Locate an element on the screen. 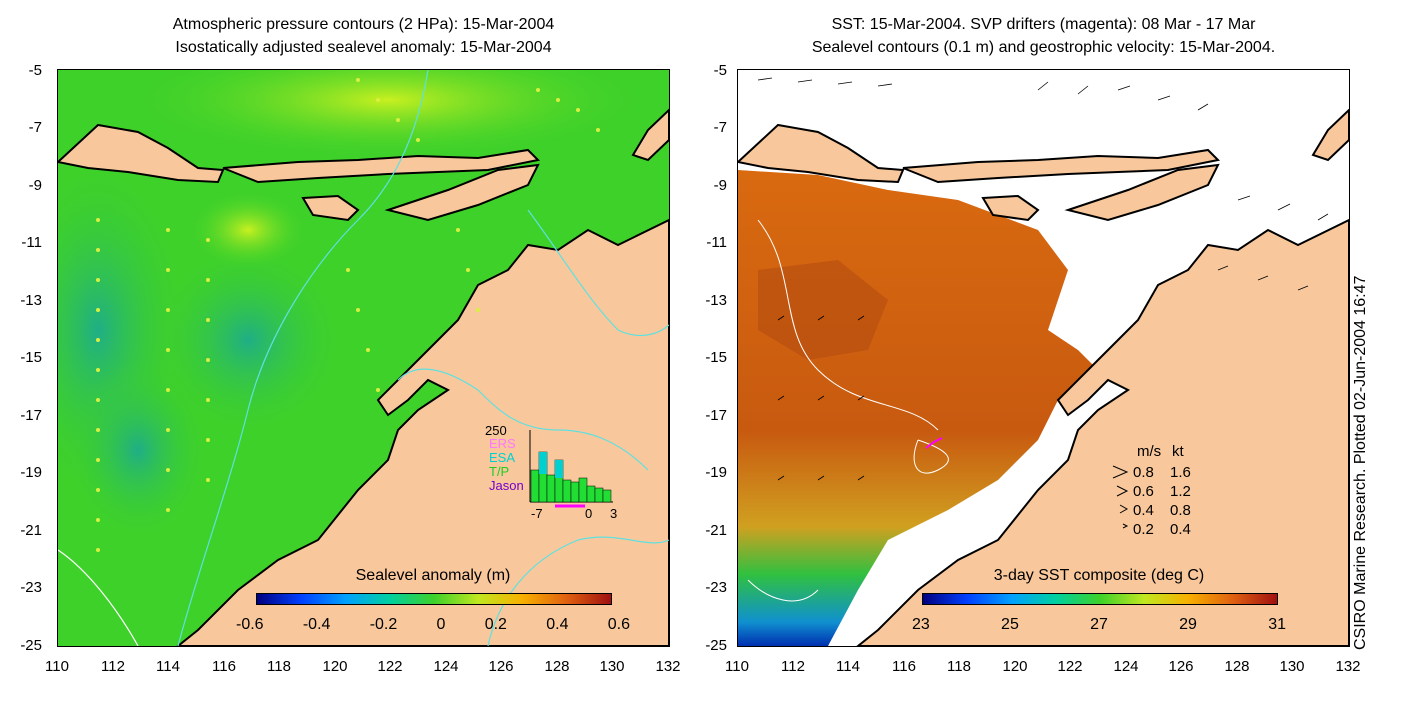 Image resolution: width=1419 pixels, height=709 pixels. x-tick-label: 130 is located at coordinates (612, 666).